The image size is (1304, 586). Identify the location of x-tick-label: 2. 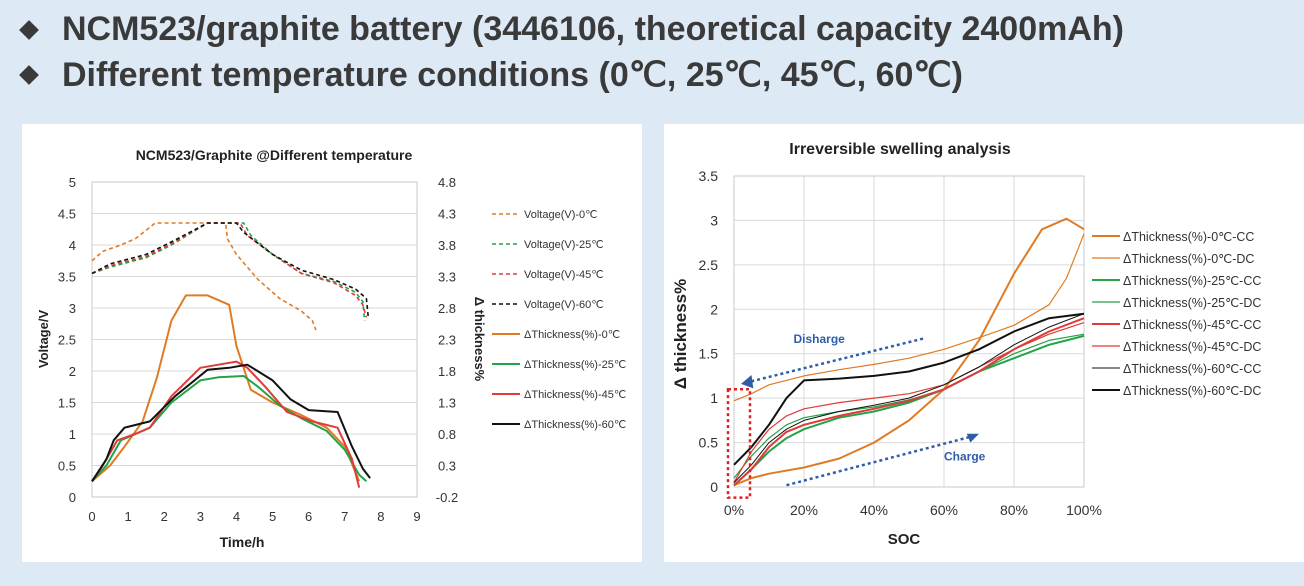
(164, 516).